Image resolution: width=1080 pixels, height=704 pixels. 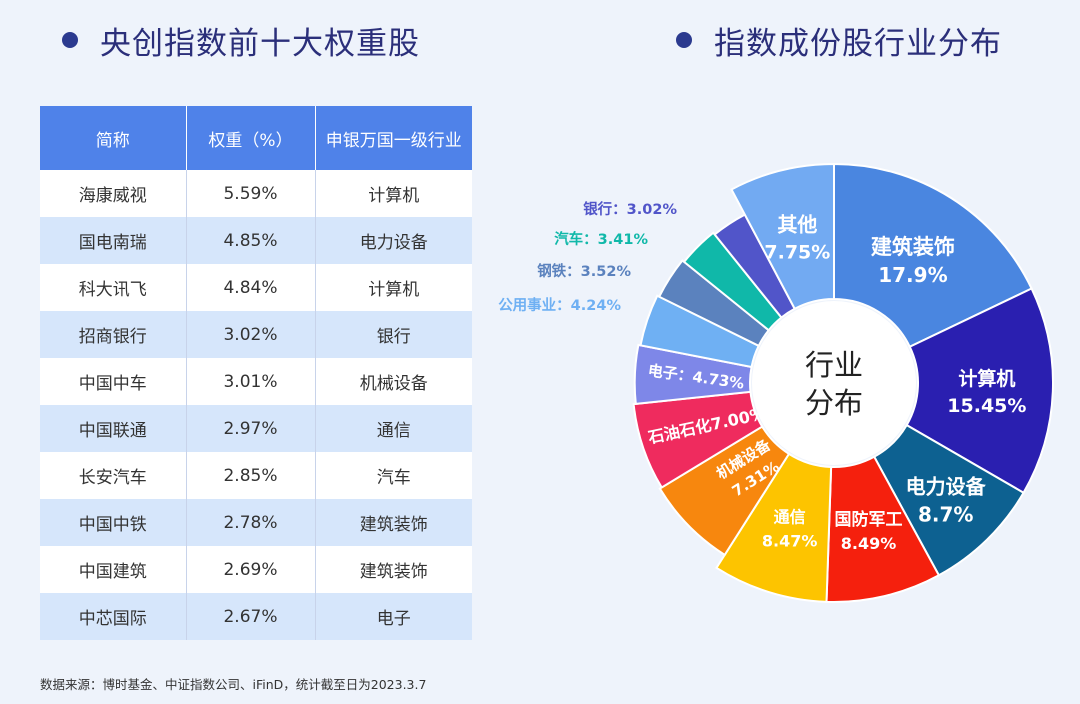 I want to click on pie-slice-label-0: 建筑装饰 17.9%, so click(x=913, y=261).